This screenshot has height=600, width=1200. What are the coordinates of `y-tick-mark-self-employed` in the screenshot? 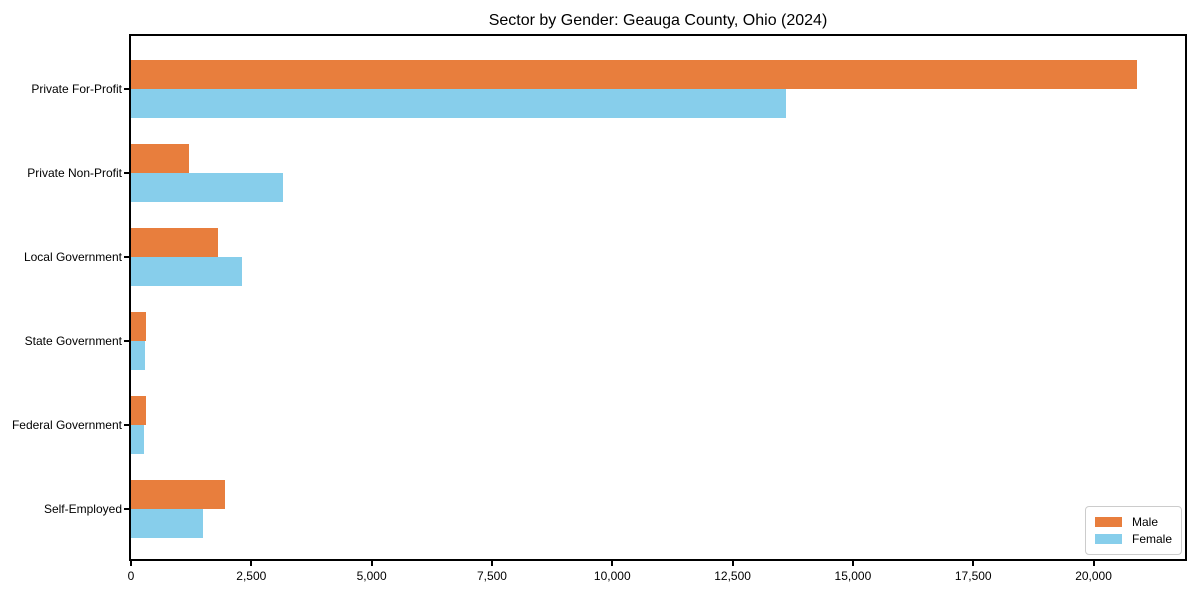 It's located at (126, 509).